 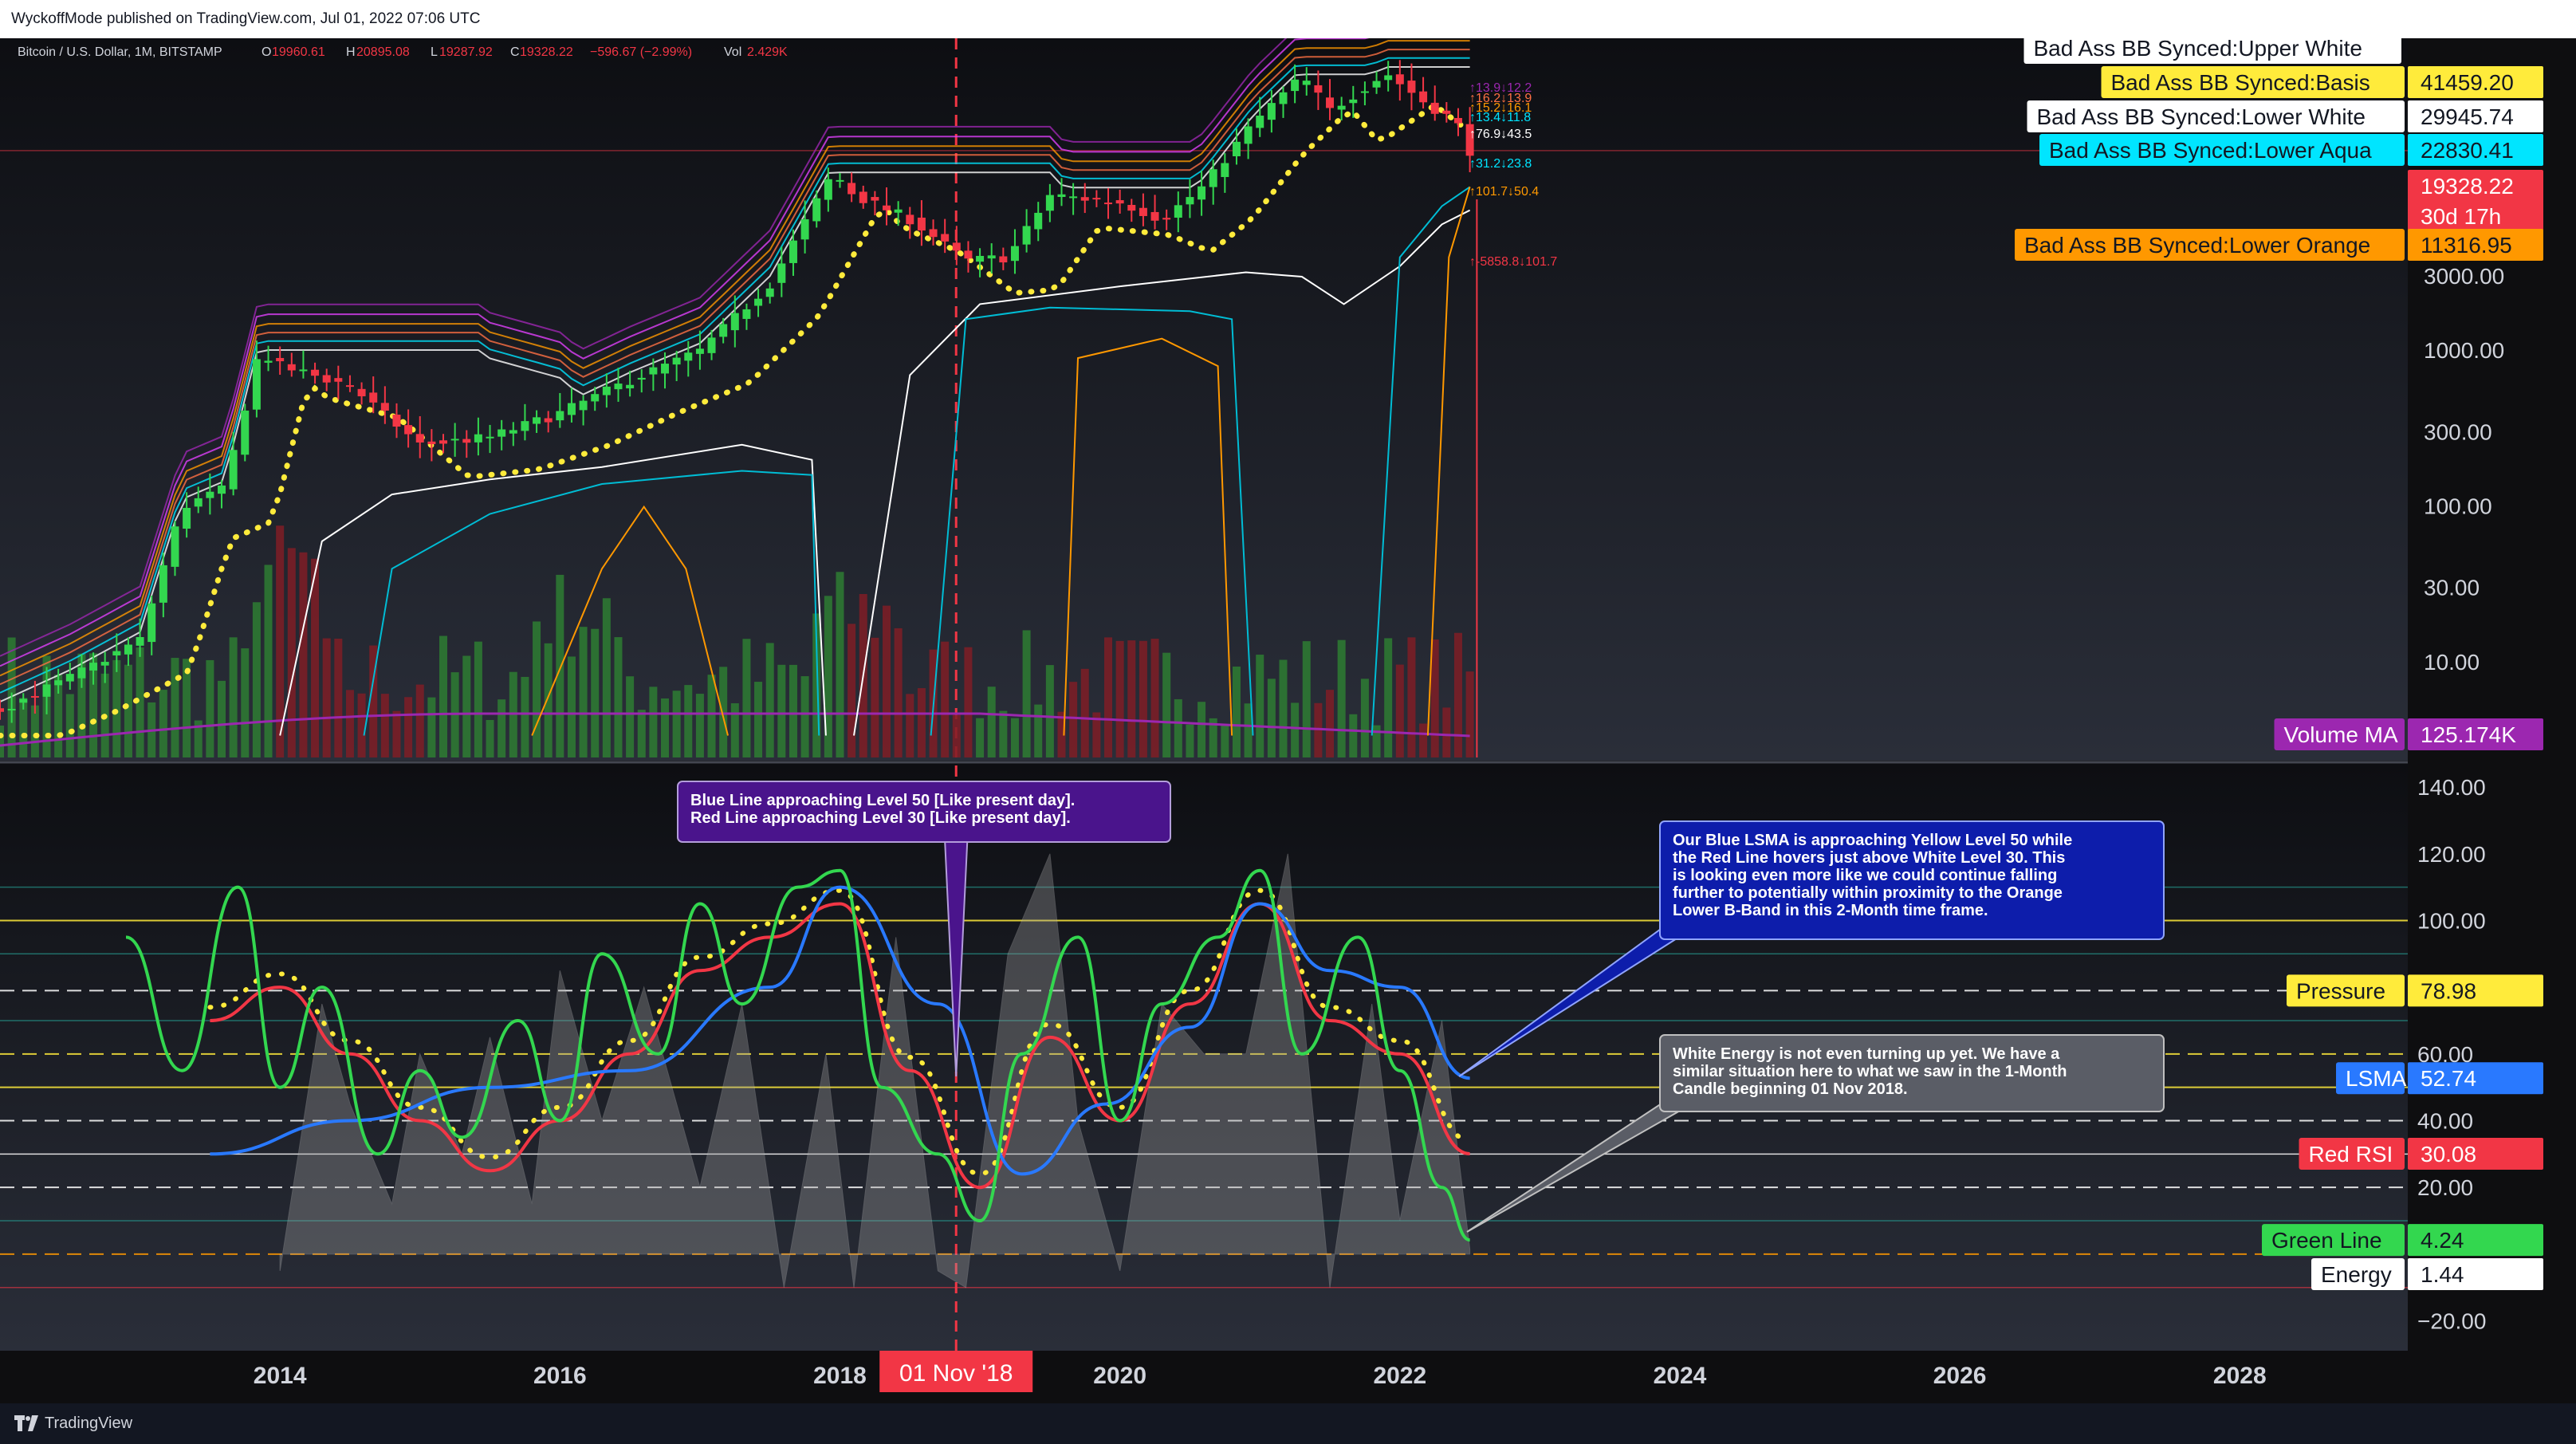 What do you see at coordinates (1960, 1376) in the screenshot?
I see `time-tick-label: 2026` at bounding box center [1960, 1376].